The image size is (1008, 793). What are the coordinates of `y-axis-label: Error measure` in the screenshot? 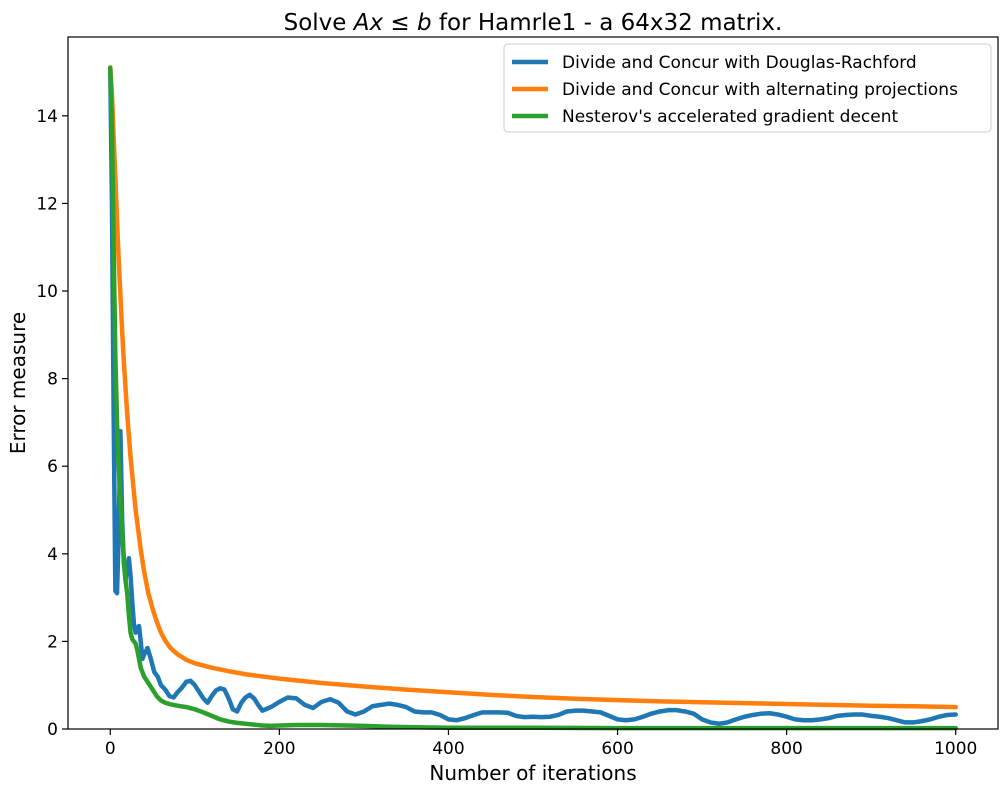 It's located at (18, 383).